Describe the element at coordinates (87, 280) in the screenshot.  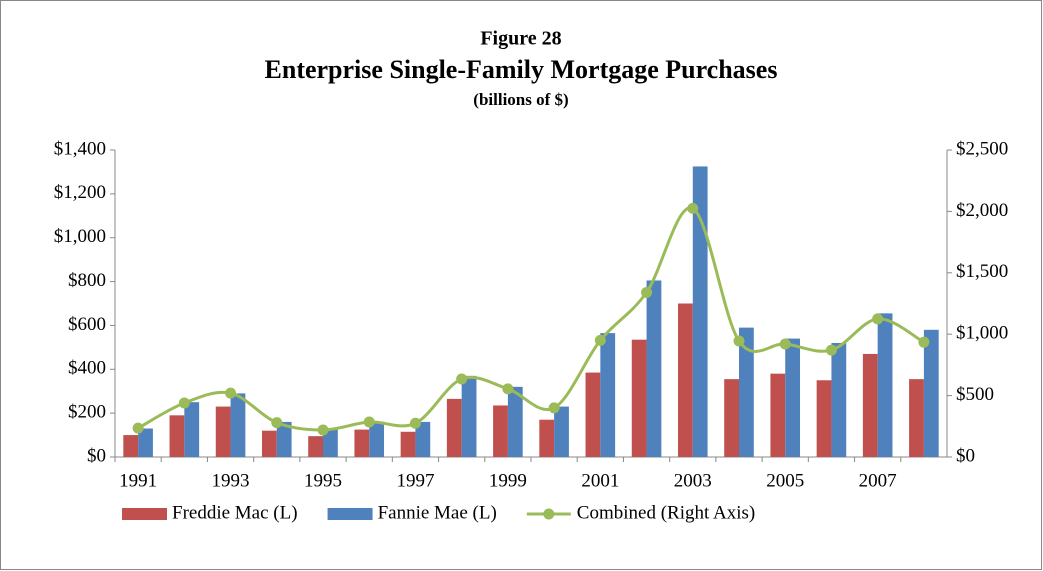
I see `y-tick-label: $800` at that location.